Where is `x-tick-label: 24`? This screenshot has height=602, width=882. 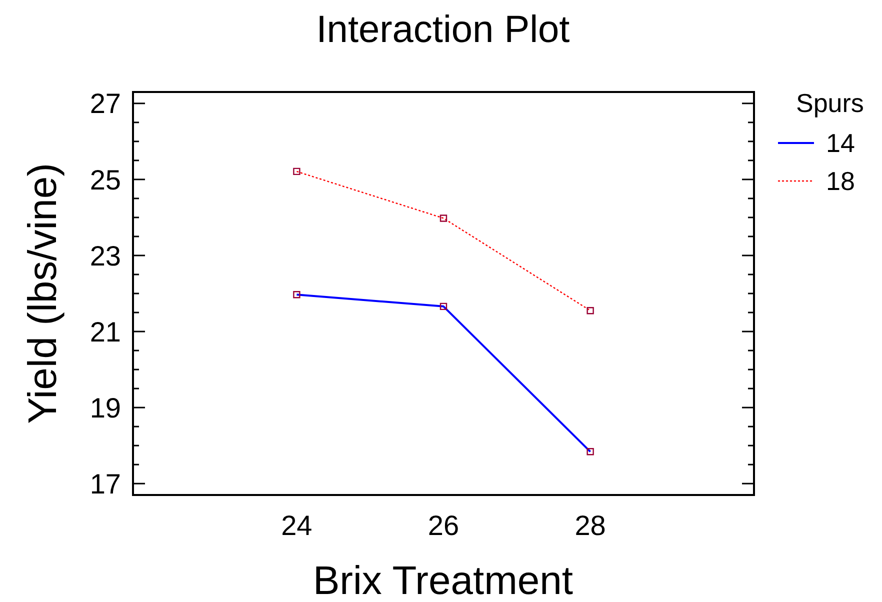
x-tick-label: 24 is located at coordinates (296, 525).